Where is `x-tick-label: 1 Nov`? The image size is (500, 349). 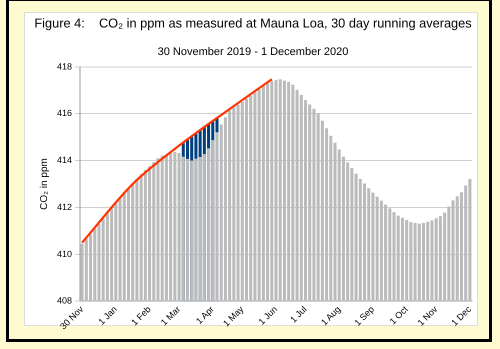
x-tick-label: 1 Nov is located at coordinates (428, 316).